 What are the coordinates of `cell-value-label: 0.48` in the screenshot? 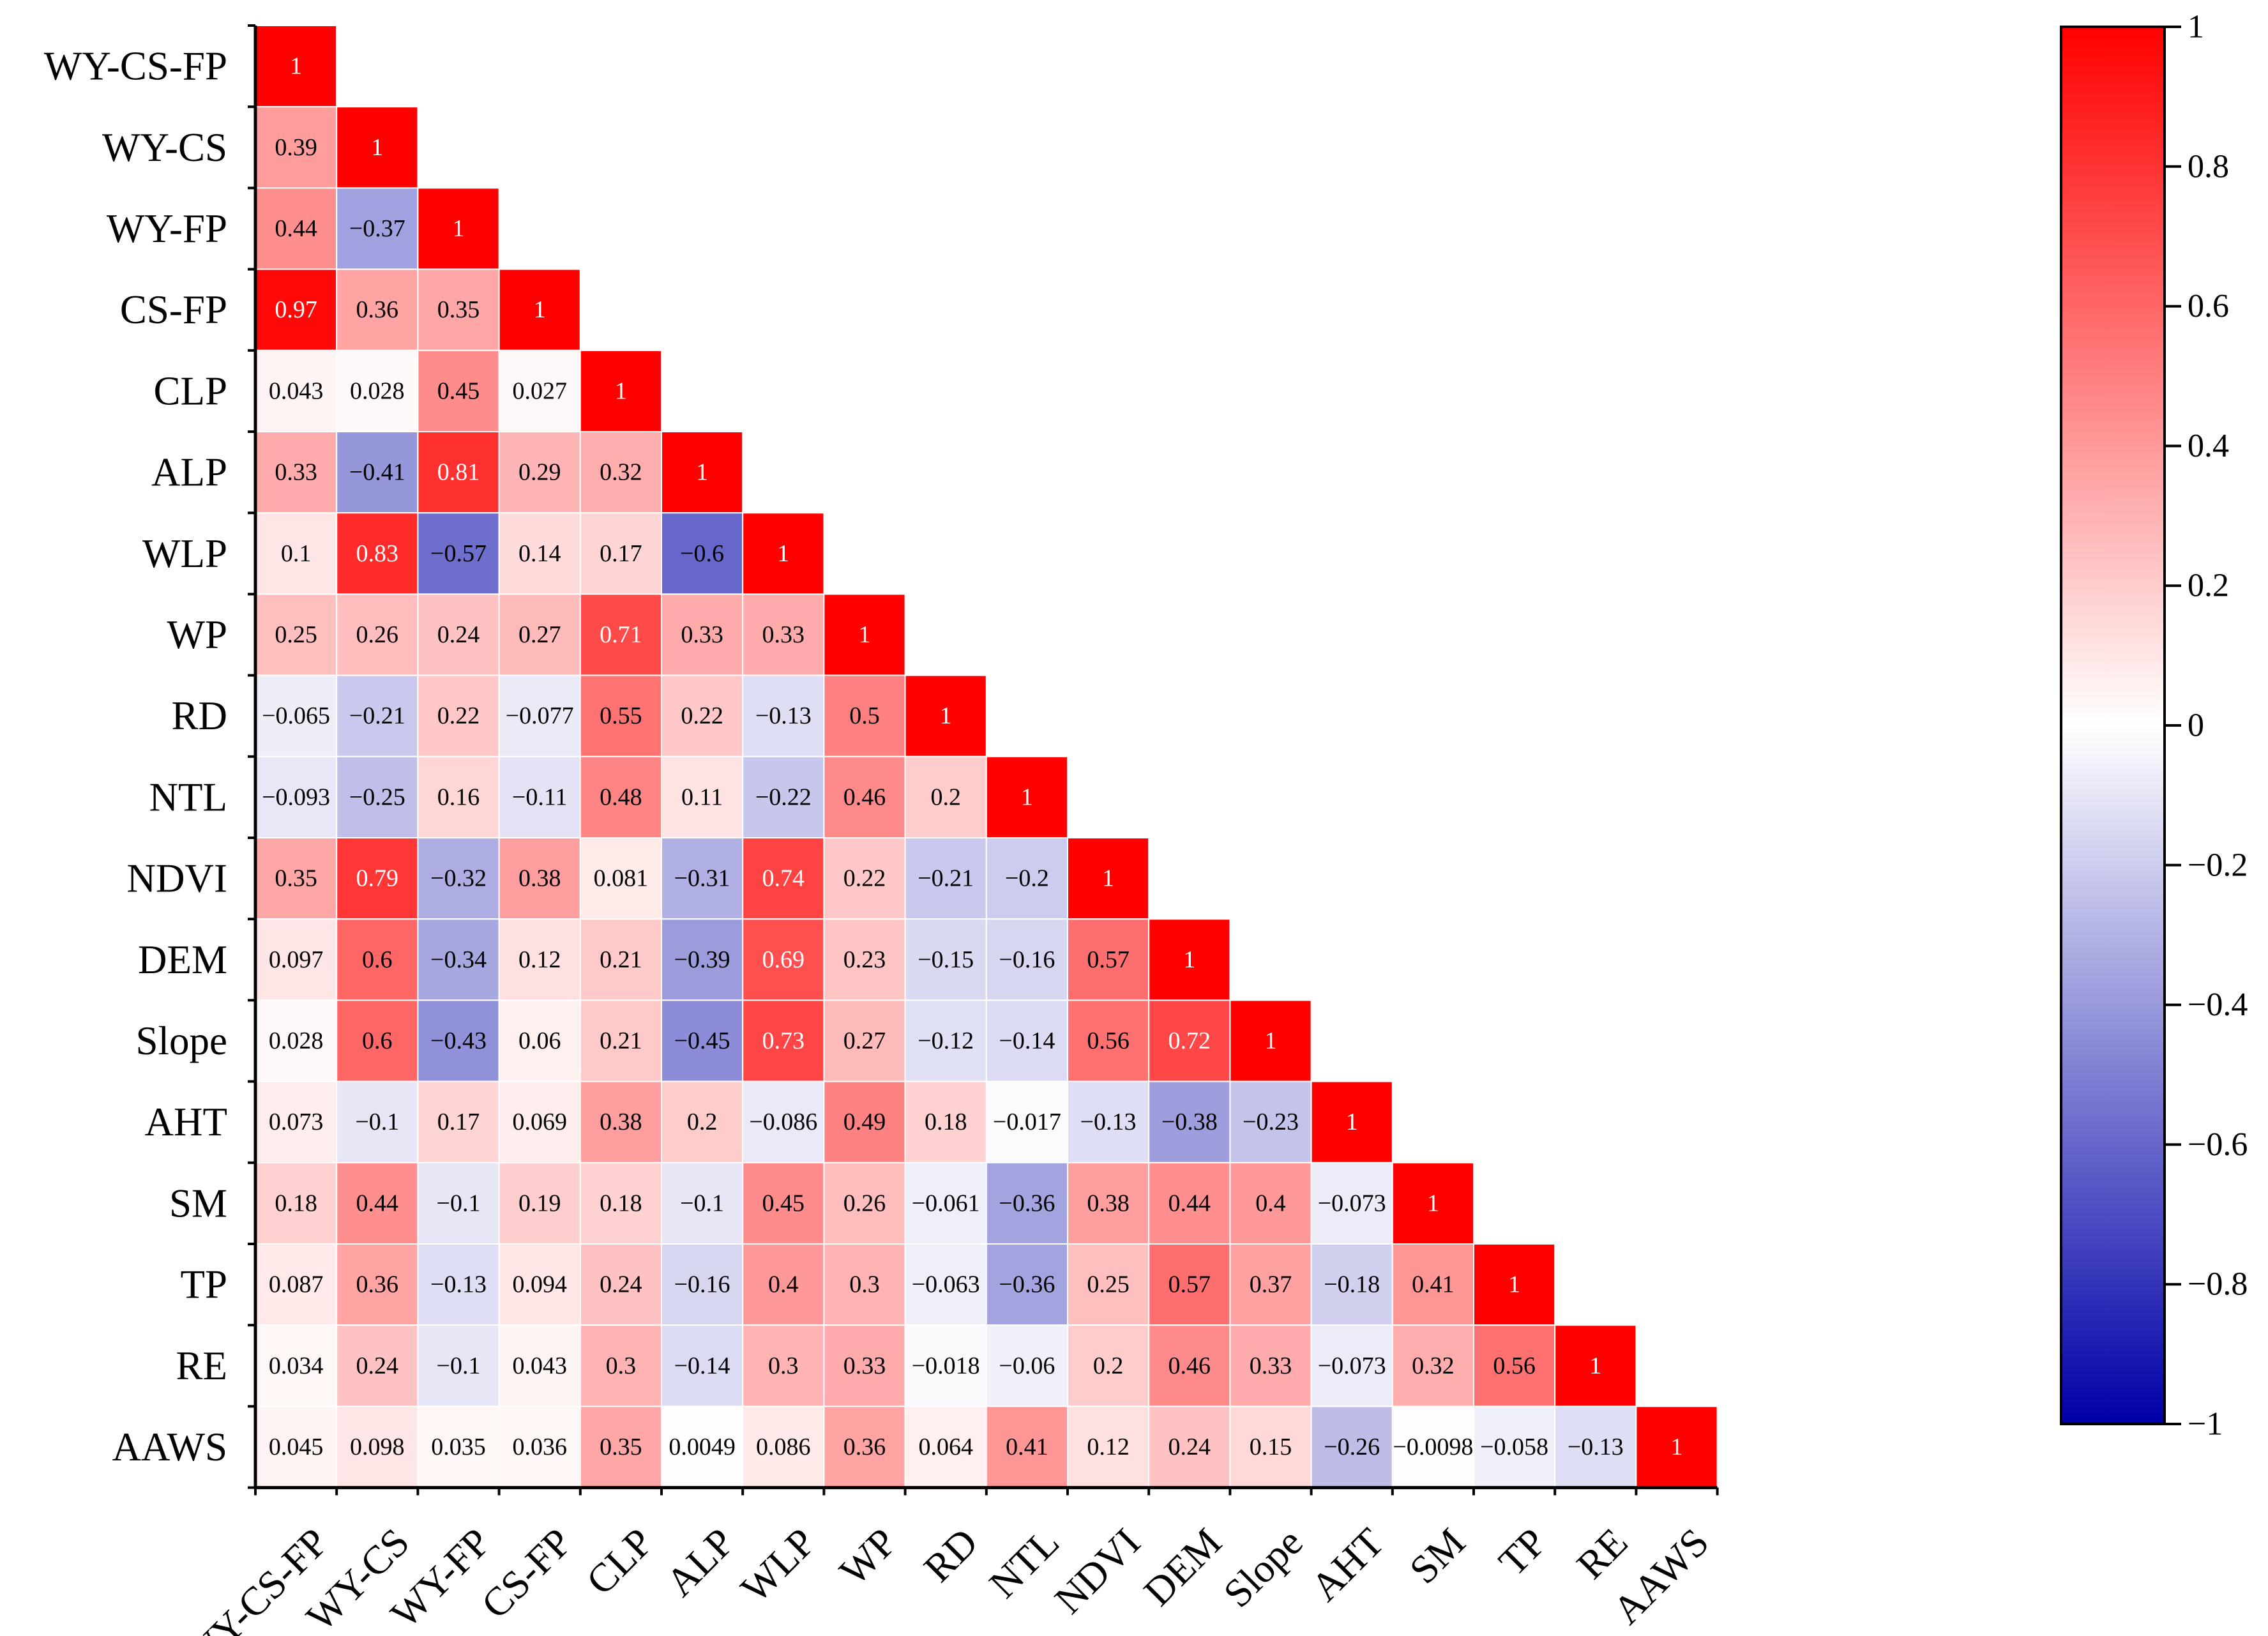 It's located at (621, 797).